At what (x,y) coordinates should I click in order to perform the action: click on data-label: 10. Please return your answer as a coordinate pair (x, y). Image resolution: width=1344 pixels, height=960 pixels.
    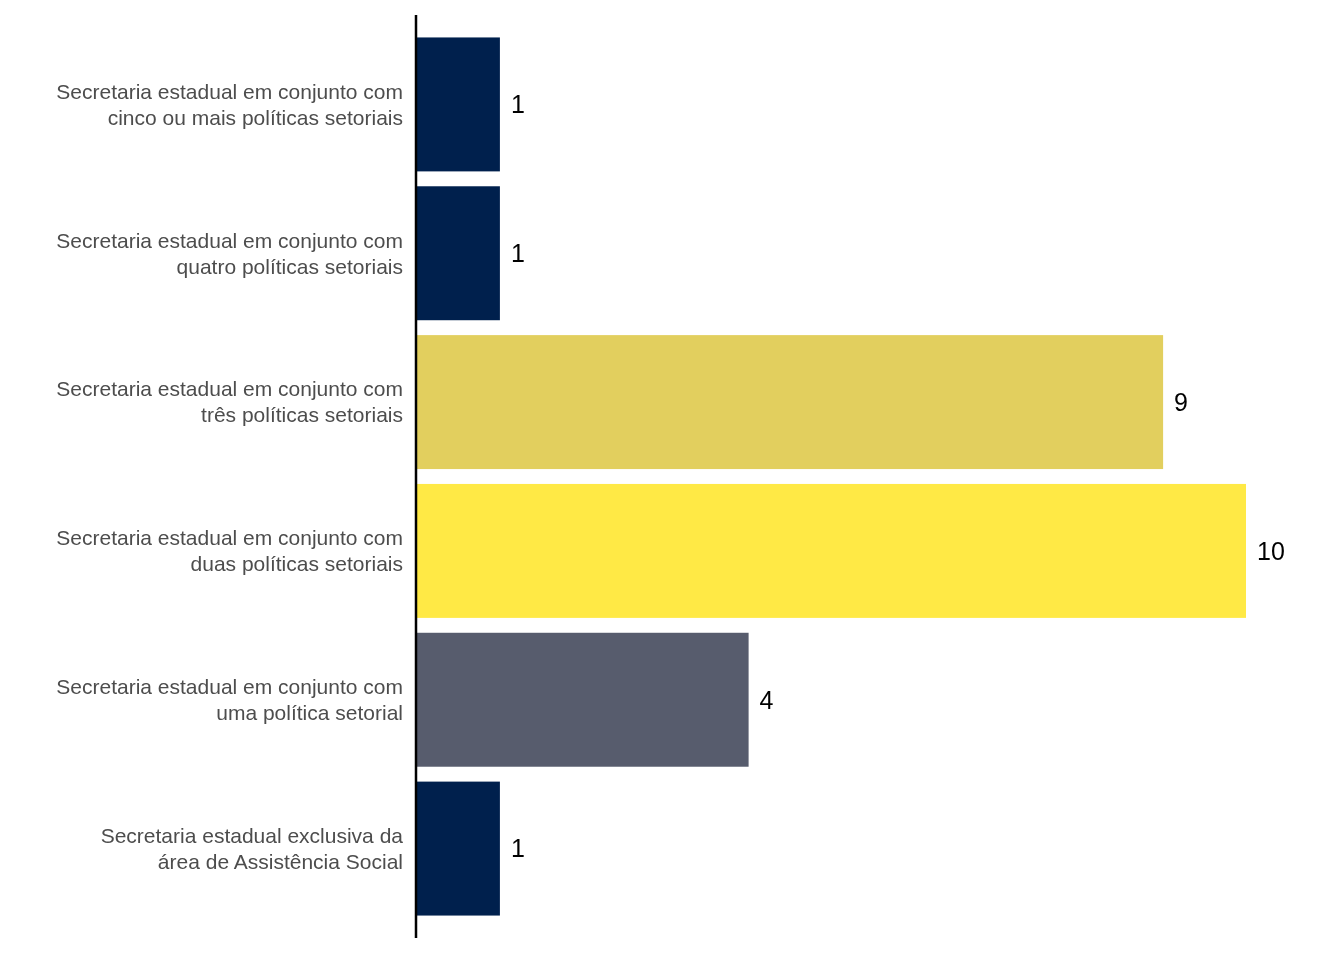
    Looking at the image, I should click on (1271, 550).